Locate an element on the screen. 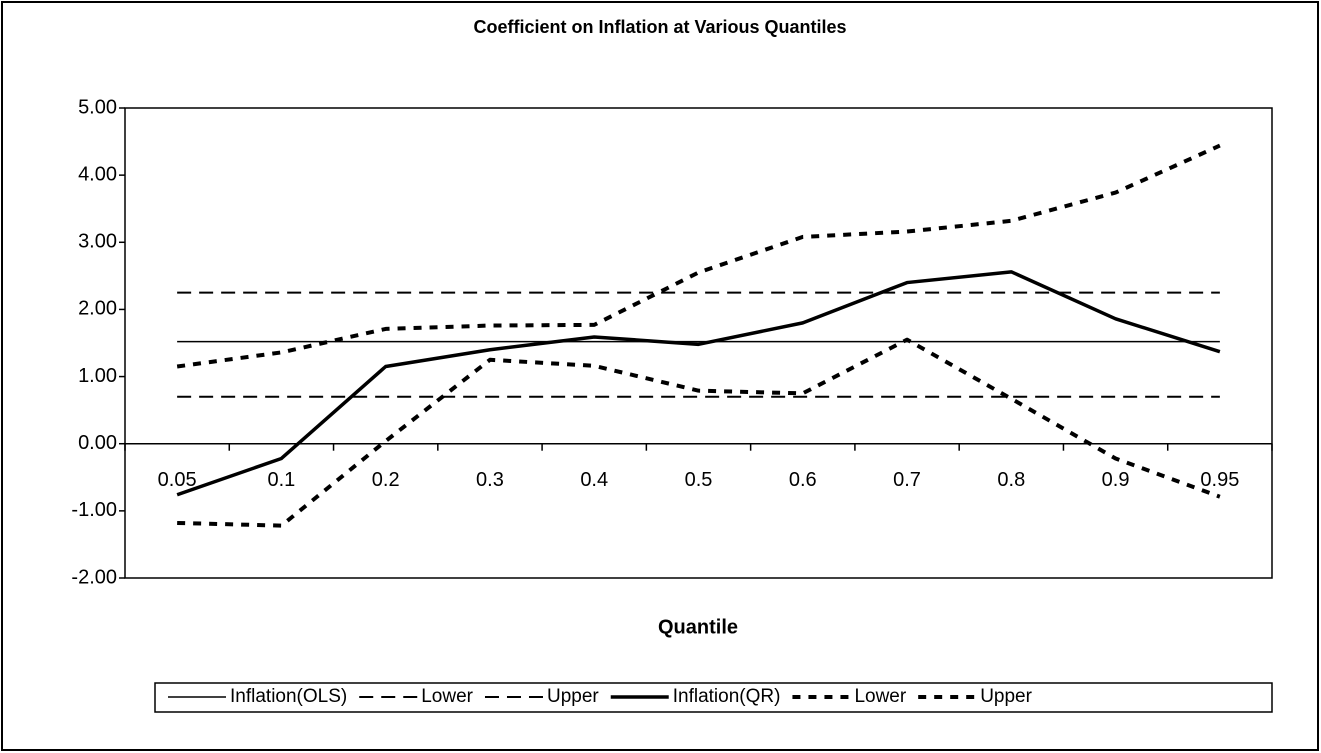 This screenshot has height=753, width=1321. y-tick-label: 4.00 is located at coordinates (97, 174).